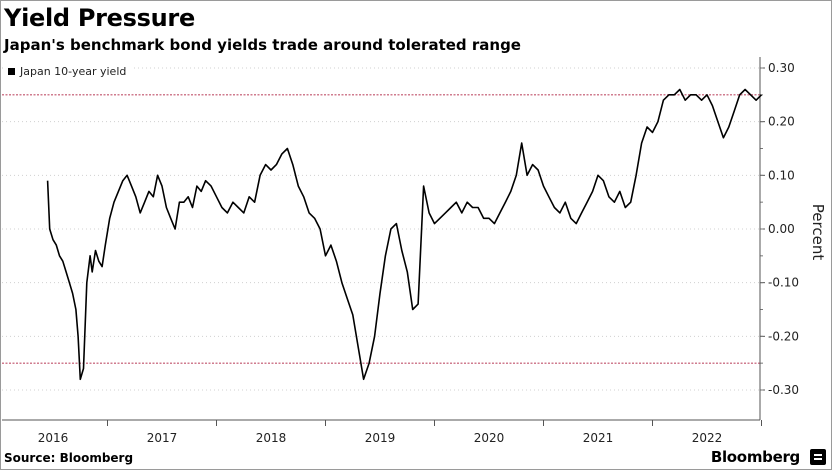  What do you see at coordinates (755, 457) in the screenshot?
I see `bloomberg-logo: Bloomberg` at bounding box center [755, 457].